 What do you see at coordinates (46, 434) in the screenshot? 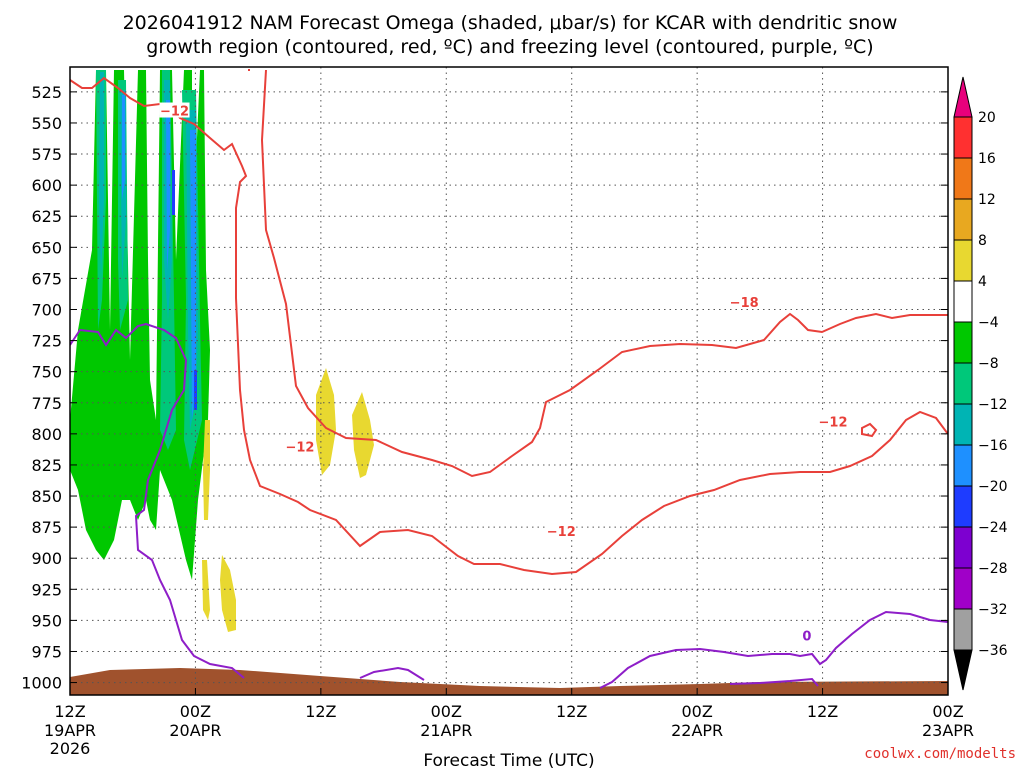
I see `y-tick-label: 800` at bounding box center [46, 434].